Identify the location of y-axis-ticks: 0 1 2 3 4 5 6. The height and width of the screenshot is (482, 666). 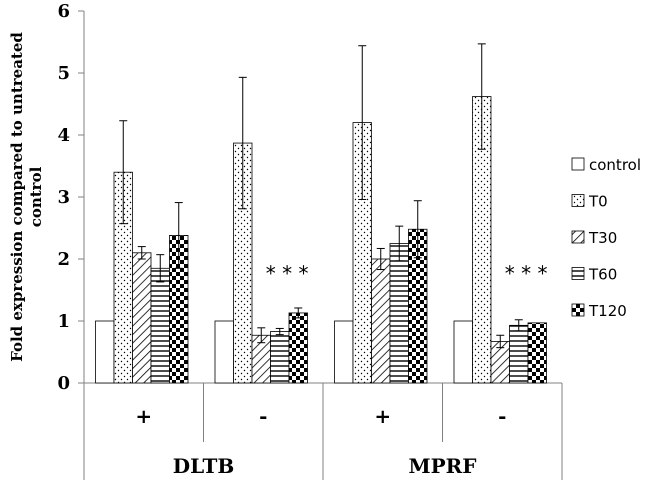
(70, 197).